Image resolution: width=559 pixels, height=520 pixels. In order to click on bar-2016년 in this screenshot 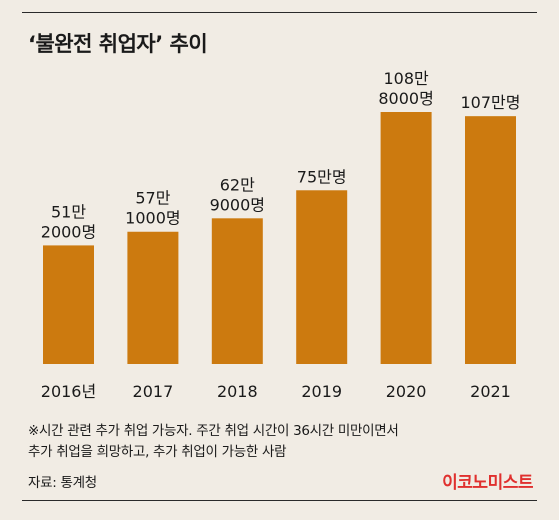, I will do `click(68, 304)`.